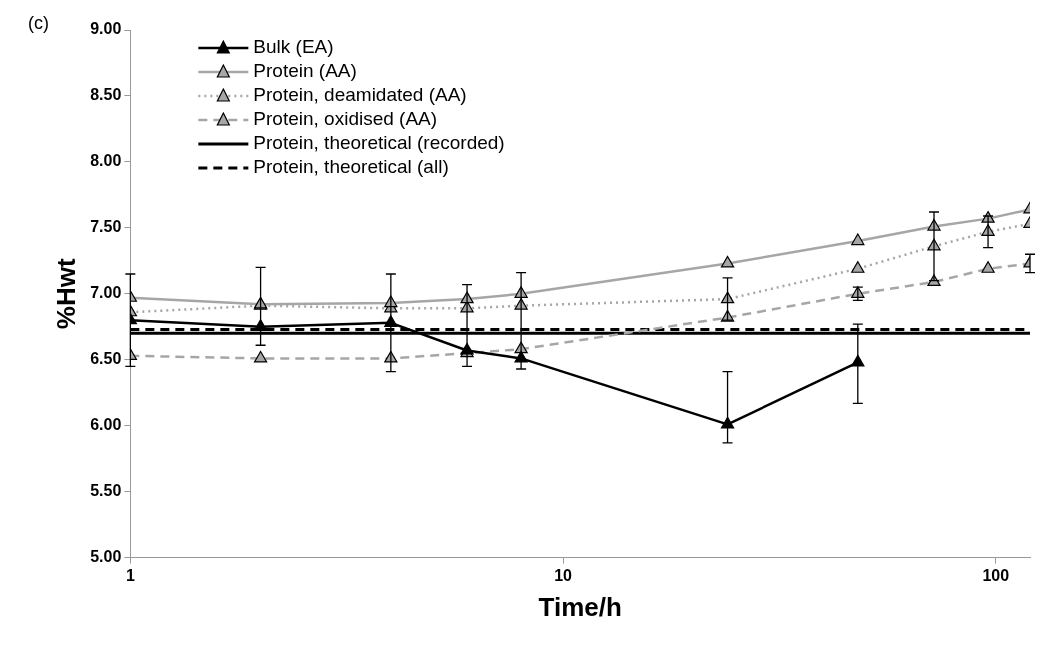 The width and height of the screenshot is (1054, 648). What do you see at coordinates (563, 575) in the screenshot?
I see `x-tick-label: 10` at bounding box center [563, 575].